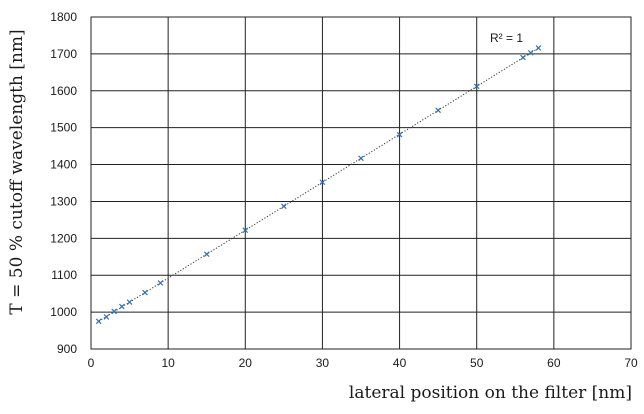  What do you see at coordinates (554, 363) in the screenshot?
I see `x-tick-label: 60` at bounding box center [554, 363].